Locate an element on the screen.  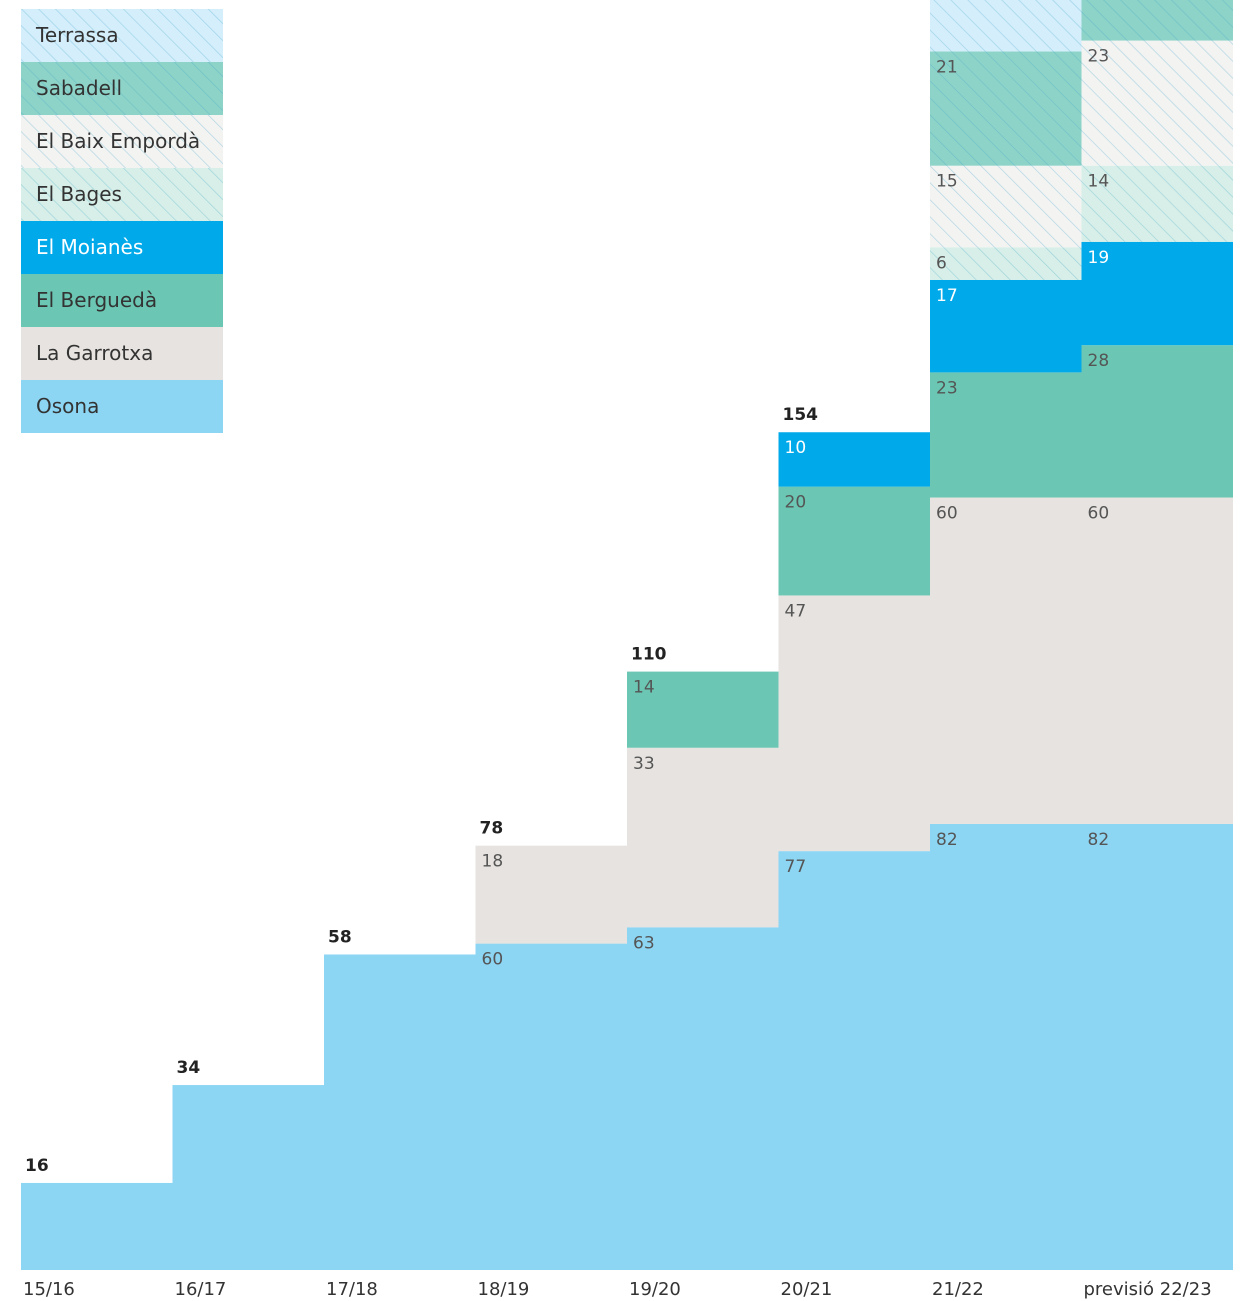
x-tick-label: 21/22 is located at coordinates (958, 1289).